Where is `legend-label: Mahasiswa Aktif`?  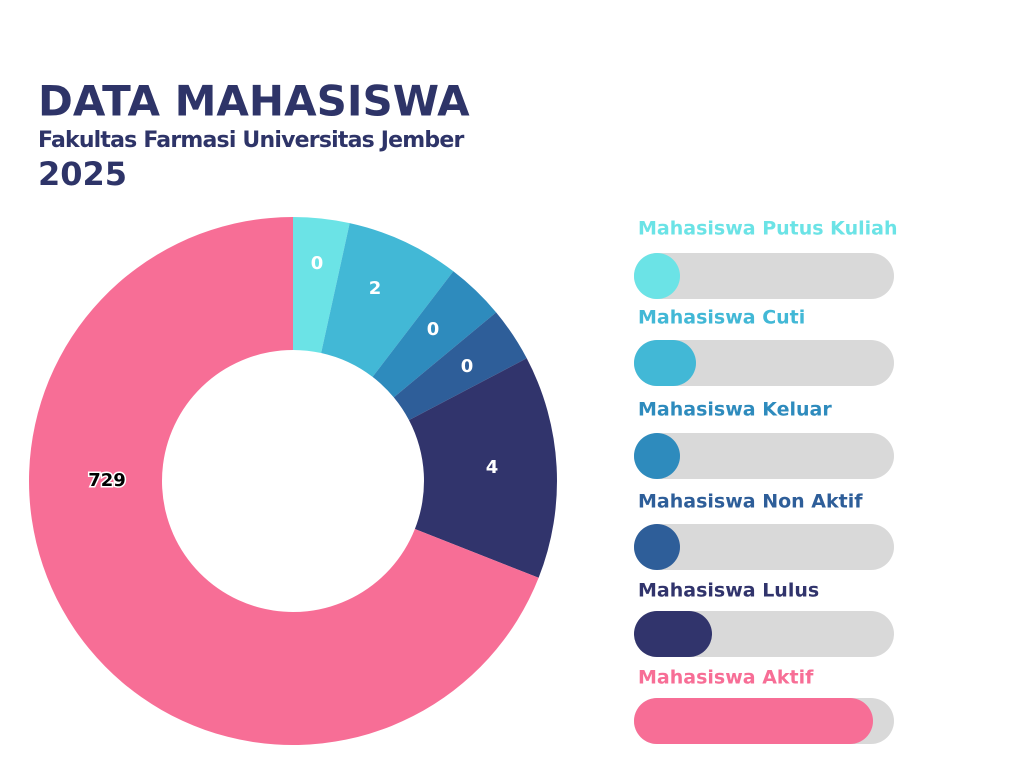
legend-label: Mahasiswa Aktif is located at coordinates (726, 678).